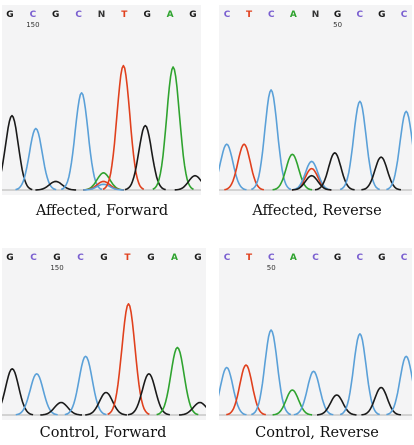 The image size is (414, 445). Describe the element at coordinates (317, 433) in the screenshot. I see `caption-control-reverse: Control, Reverse` at that location.